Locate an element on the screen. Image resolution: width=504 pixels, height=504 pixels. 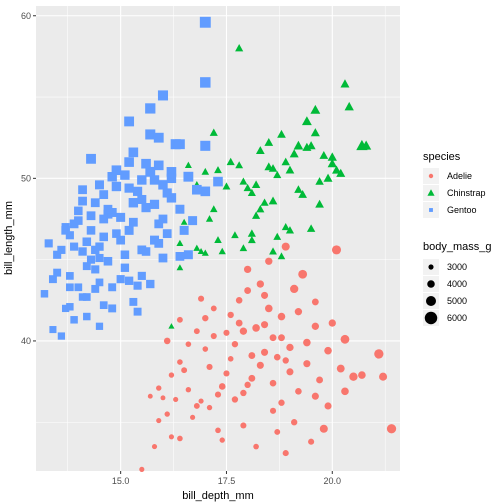
size-legend-circle is located at coordinates (431, 267).